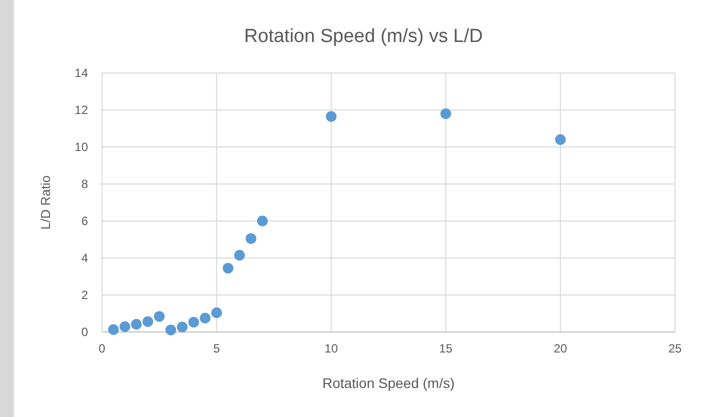 The height and width of the screenshot is (417, 702). What do you see at coordinates (84, 331) in the screenshot?
I see `y-tick-label: 0` at bounding box center [84, 331].